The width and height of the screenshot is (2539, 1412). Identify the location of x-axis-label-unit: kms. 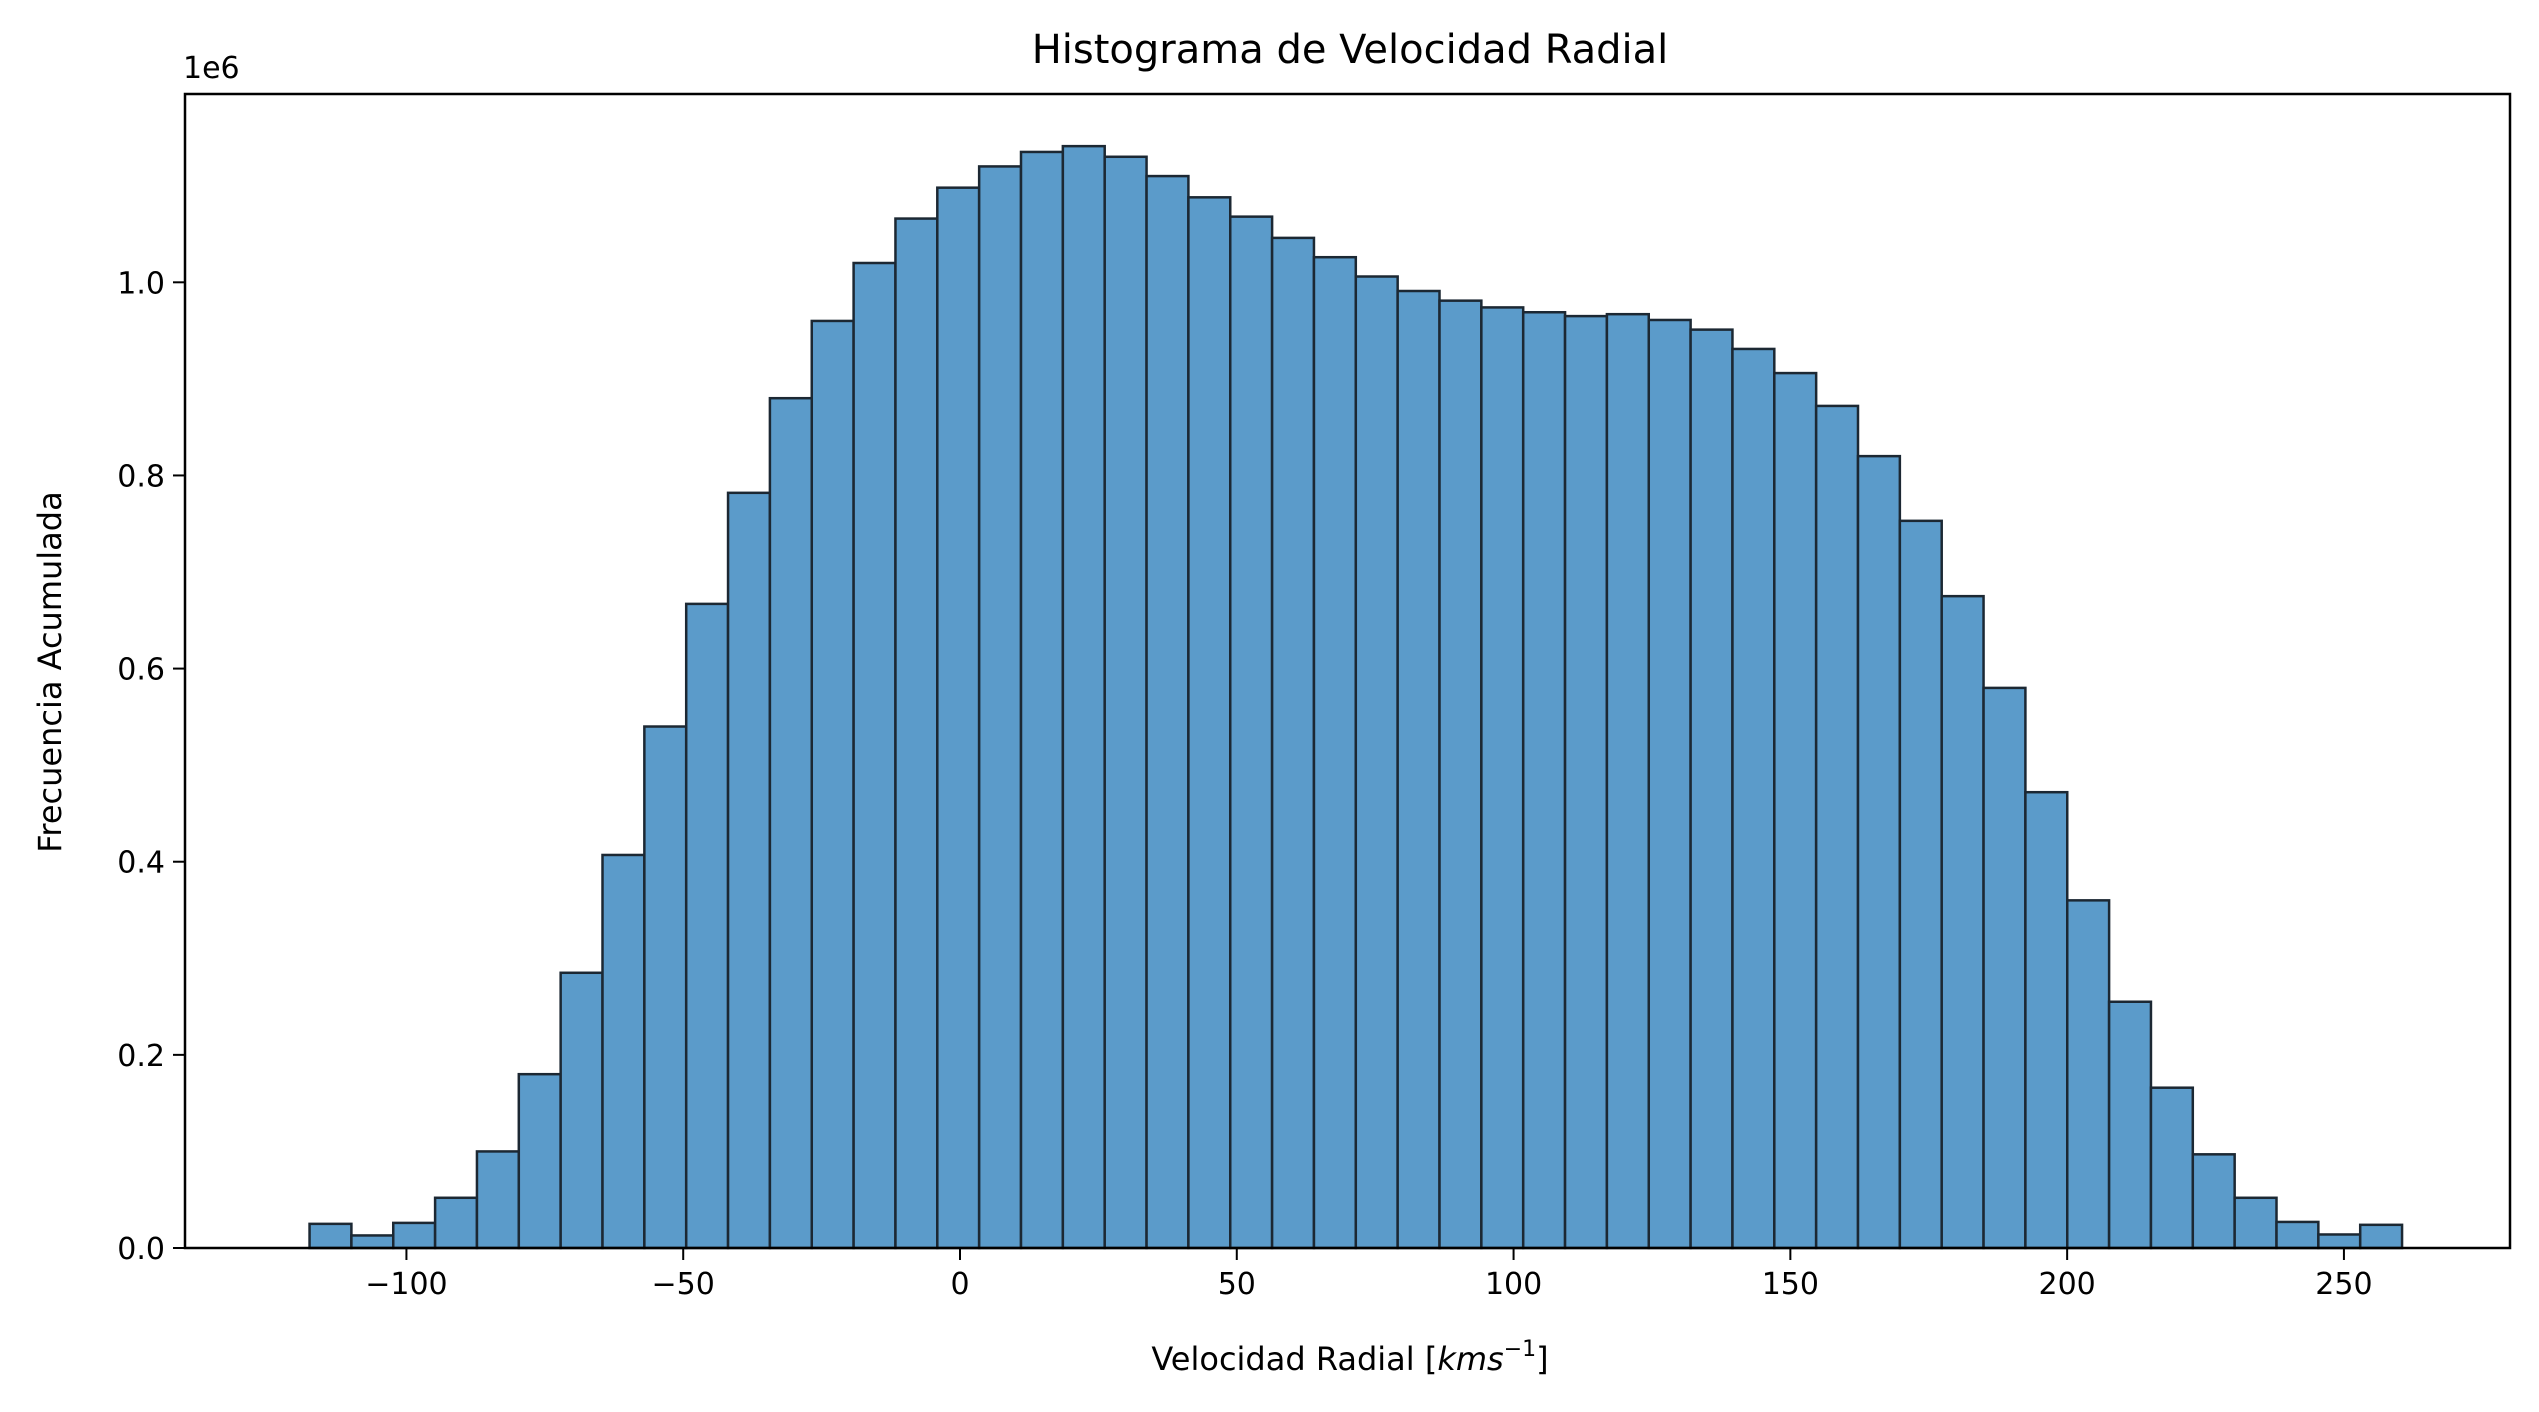
(1470, 1359).